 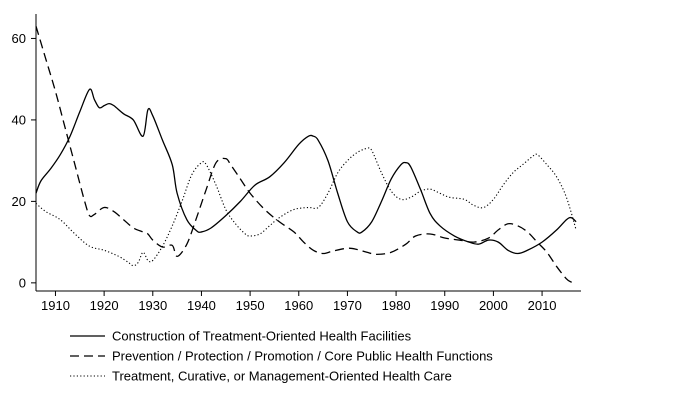 I want to click on x-tick-label: 1950, so click(x=250, y=305).